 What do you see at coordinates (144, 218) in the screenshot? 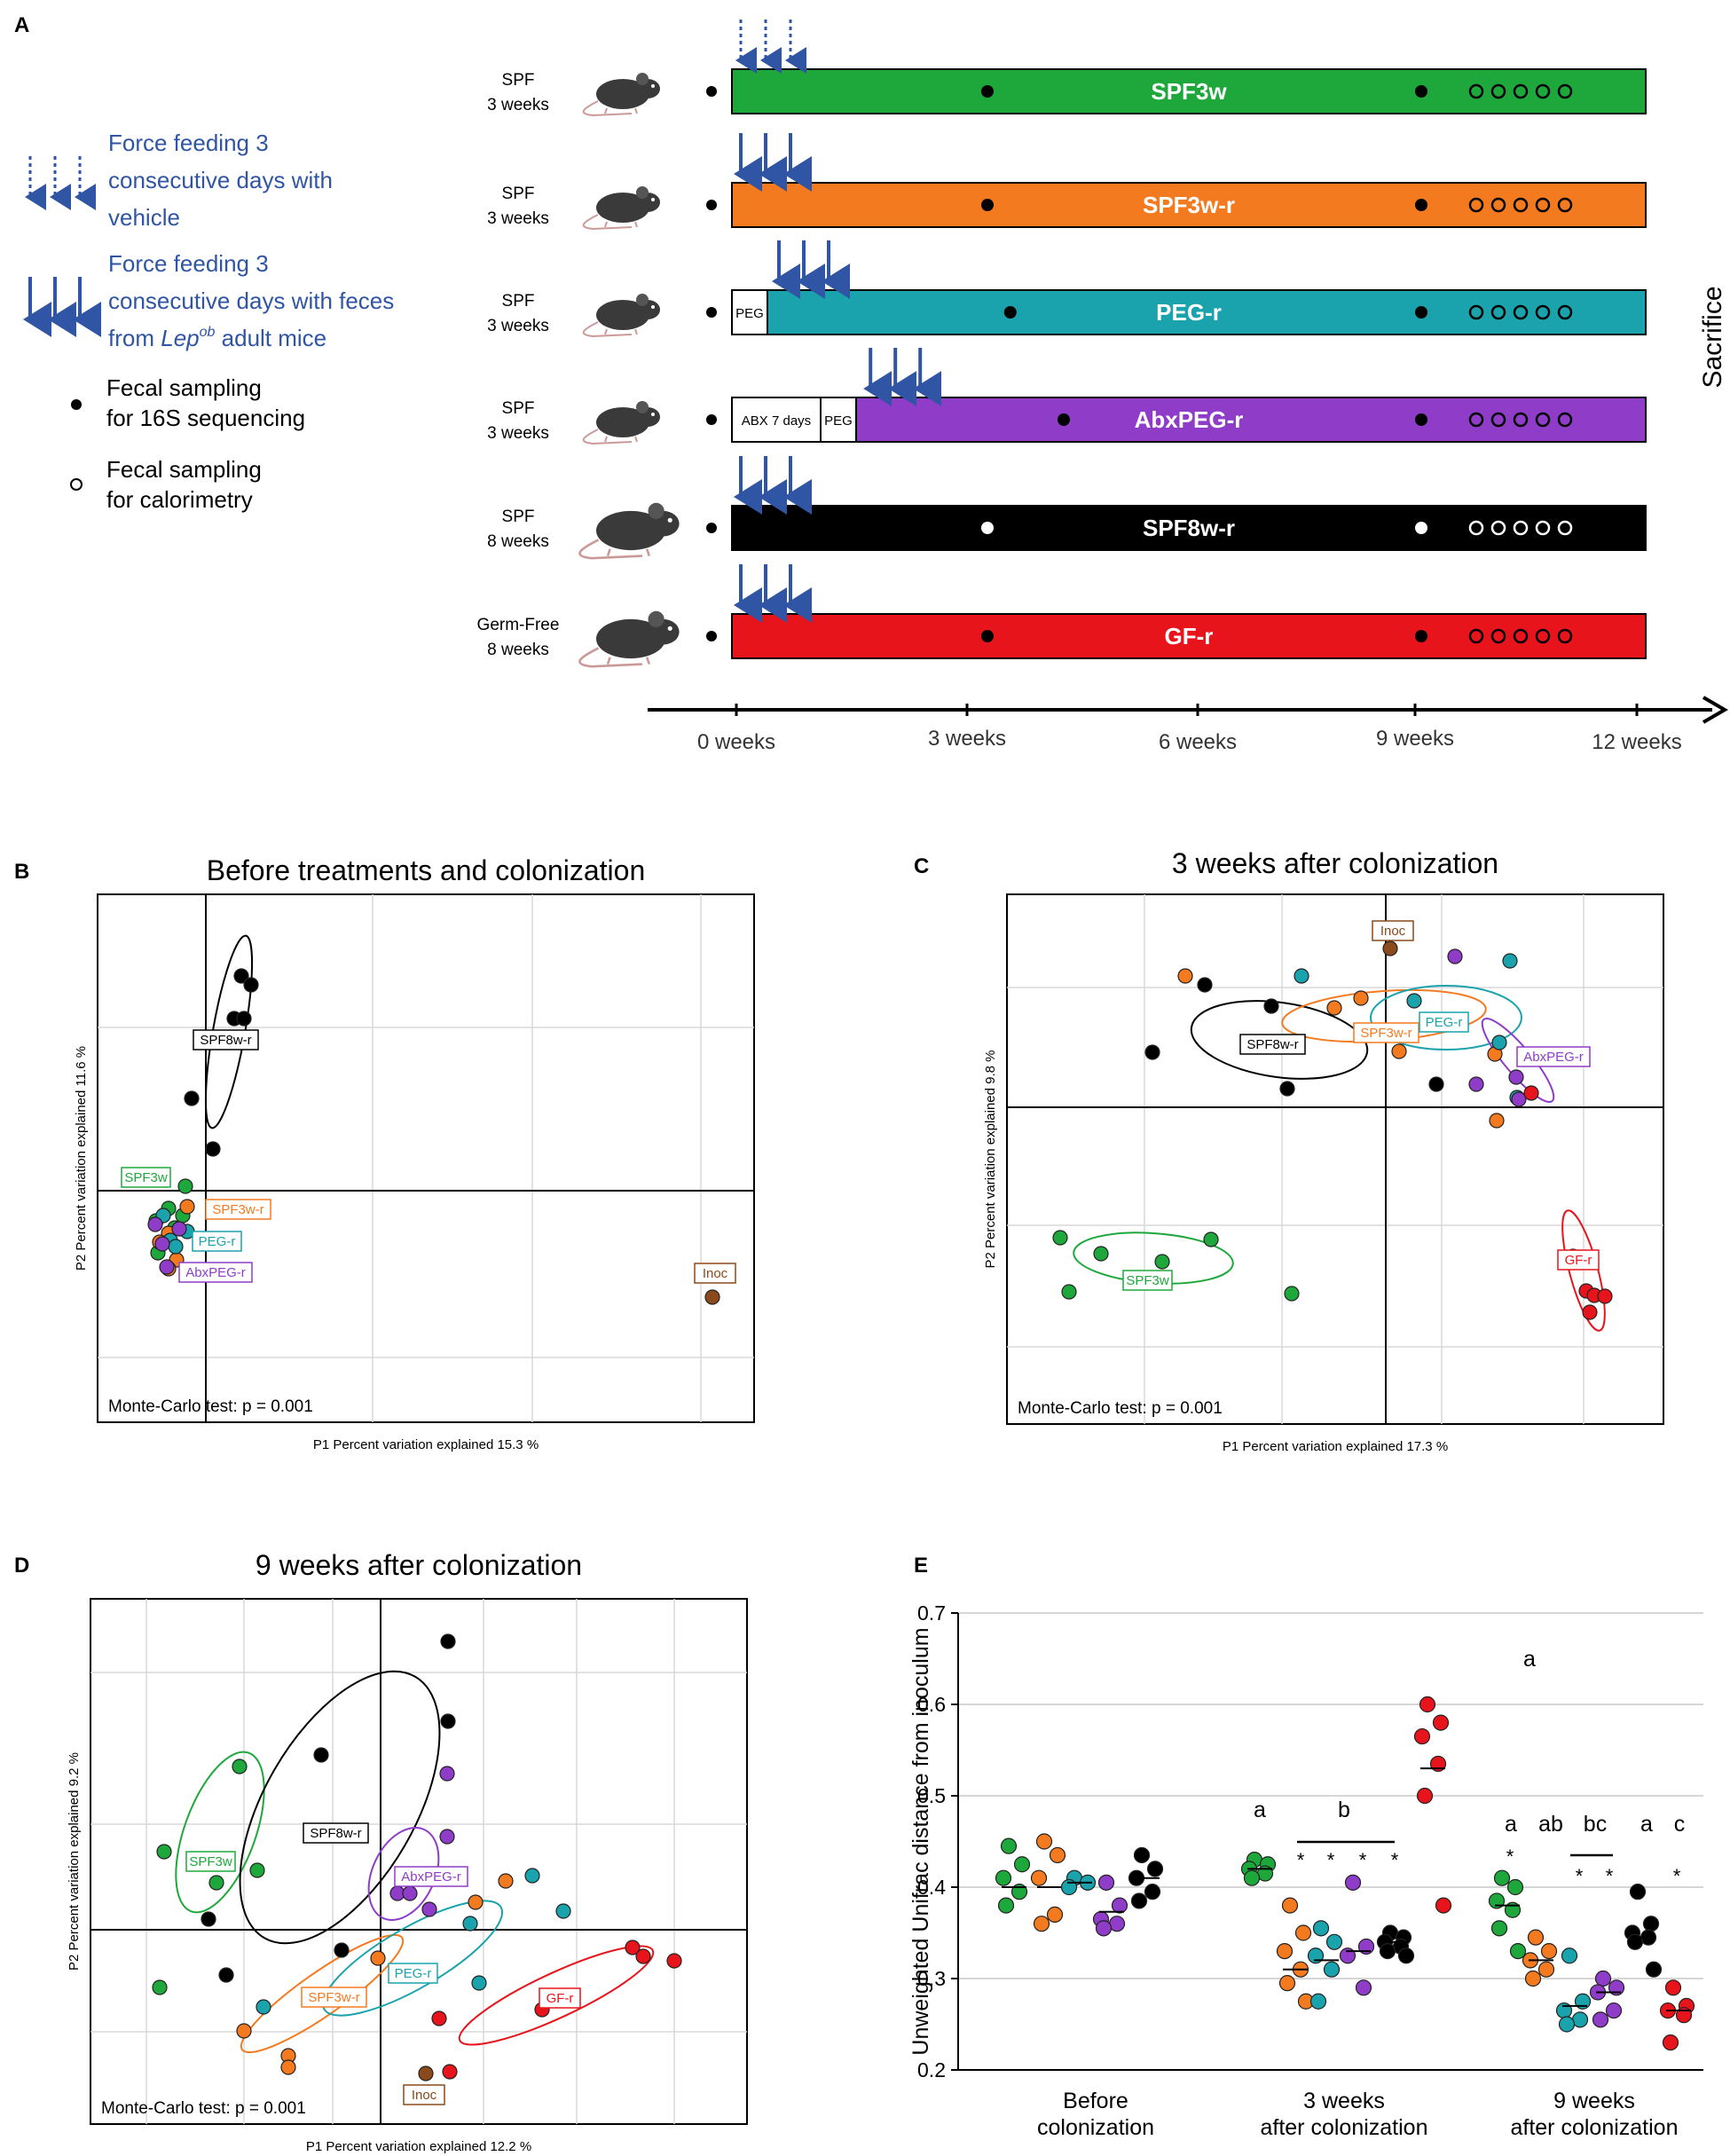
I see `legend-vehicle-line3: vehicle` at bounding box center [144, 218].